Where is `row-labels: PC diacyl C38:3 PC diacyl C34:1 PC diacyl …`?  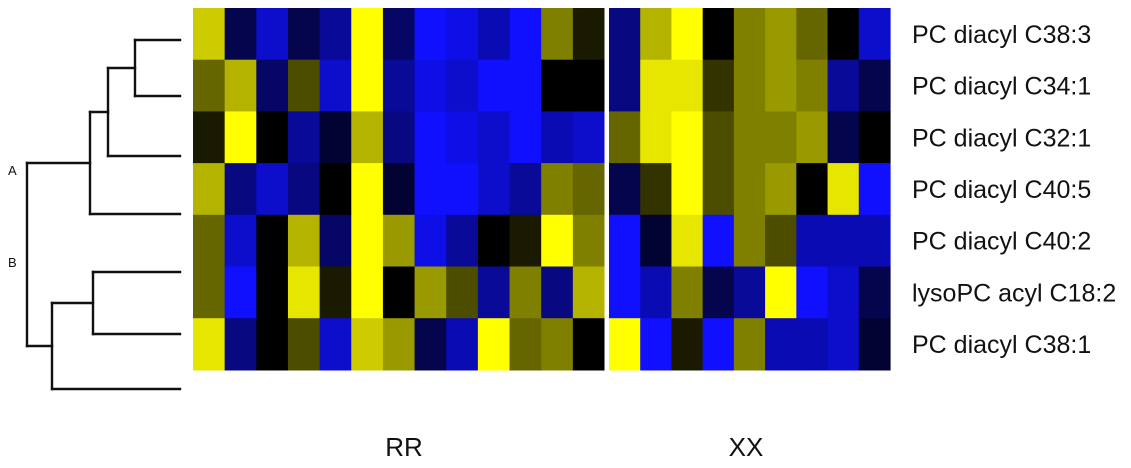 row-labels: PC diacyl C38:3 PC diacyl C34:1 PC diacyl … is located at coordinates (1014, 190).